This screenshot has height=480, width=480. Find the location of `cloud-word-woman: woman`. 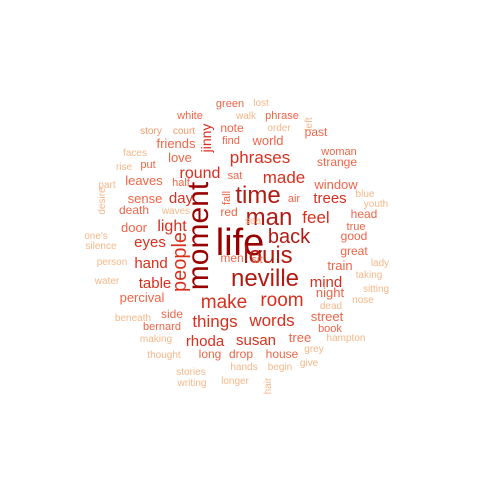

cloud-word-woman: woman is located at coordinates (338, 152).